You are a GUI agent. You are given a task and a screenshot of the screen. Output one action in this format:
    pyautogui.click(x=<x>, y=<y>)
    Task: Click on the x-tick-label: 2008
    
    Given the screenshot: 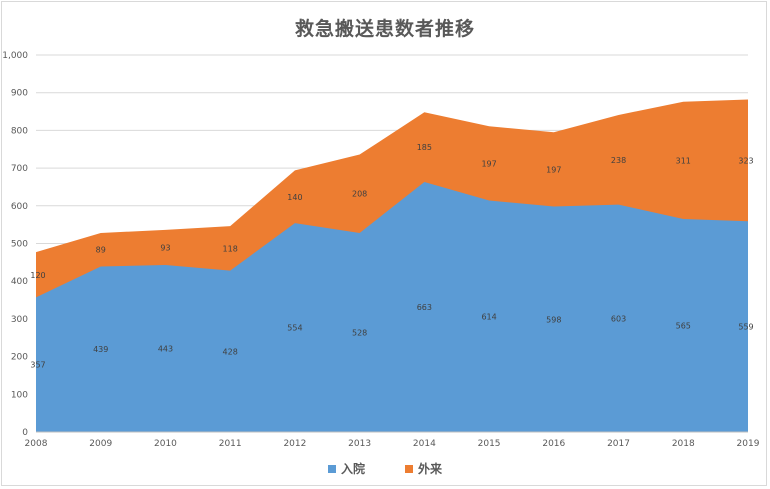 What is the action you would take?
    pyautogui.click(x=36, y=444)
    